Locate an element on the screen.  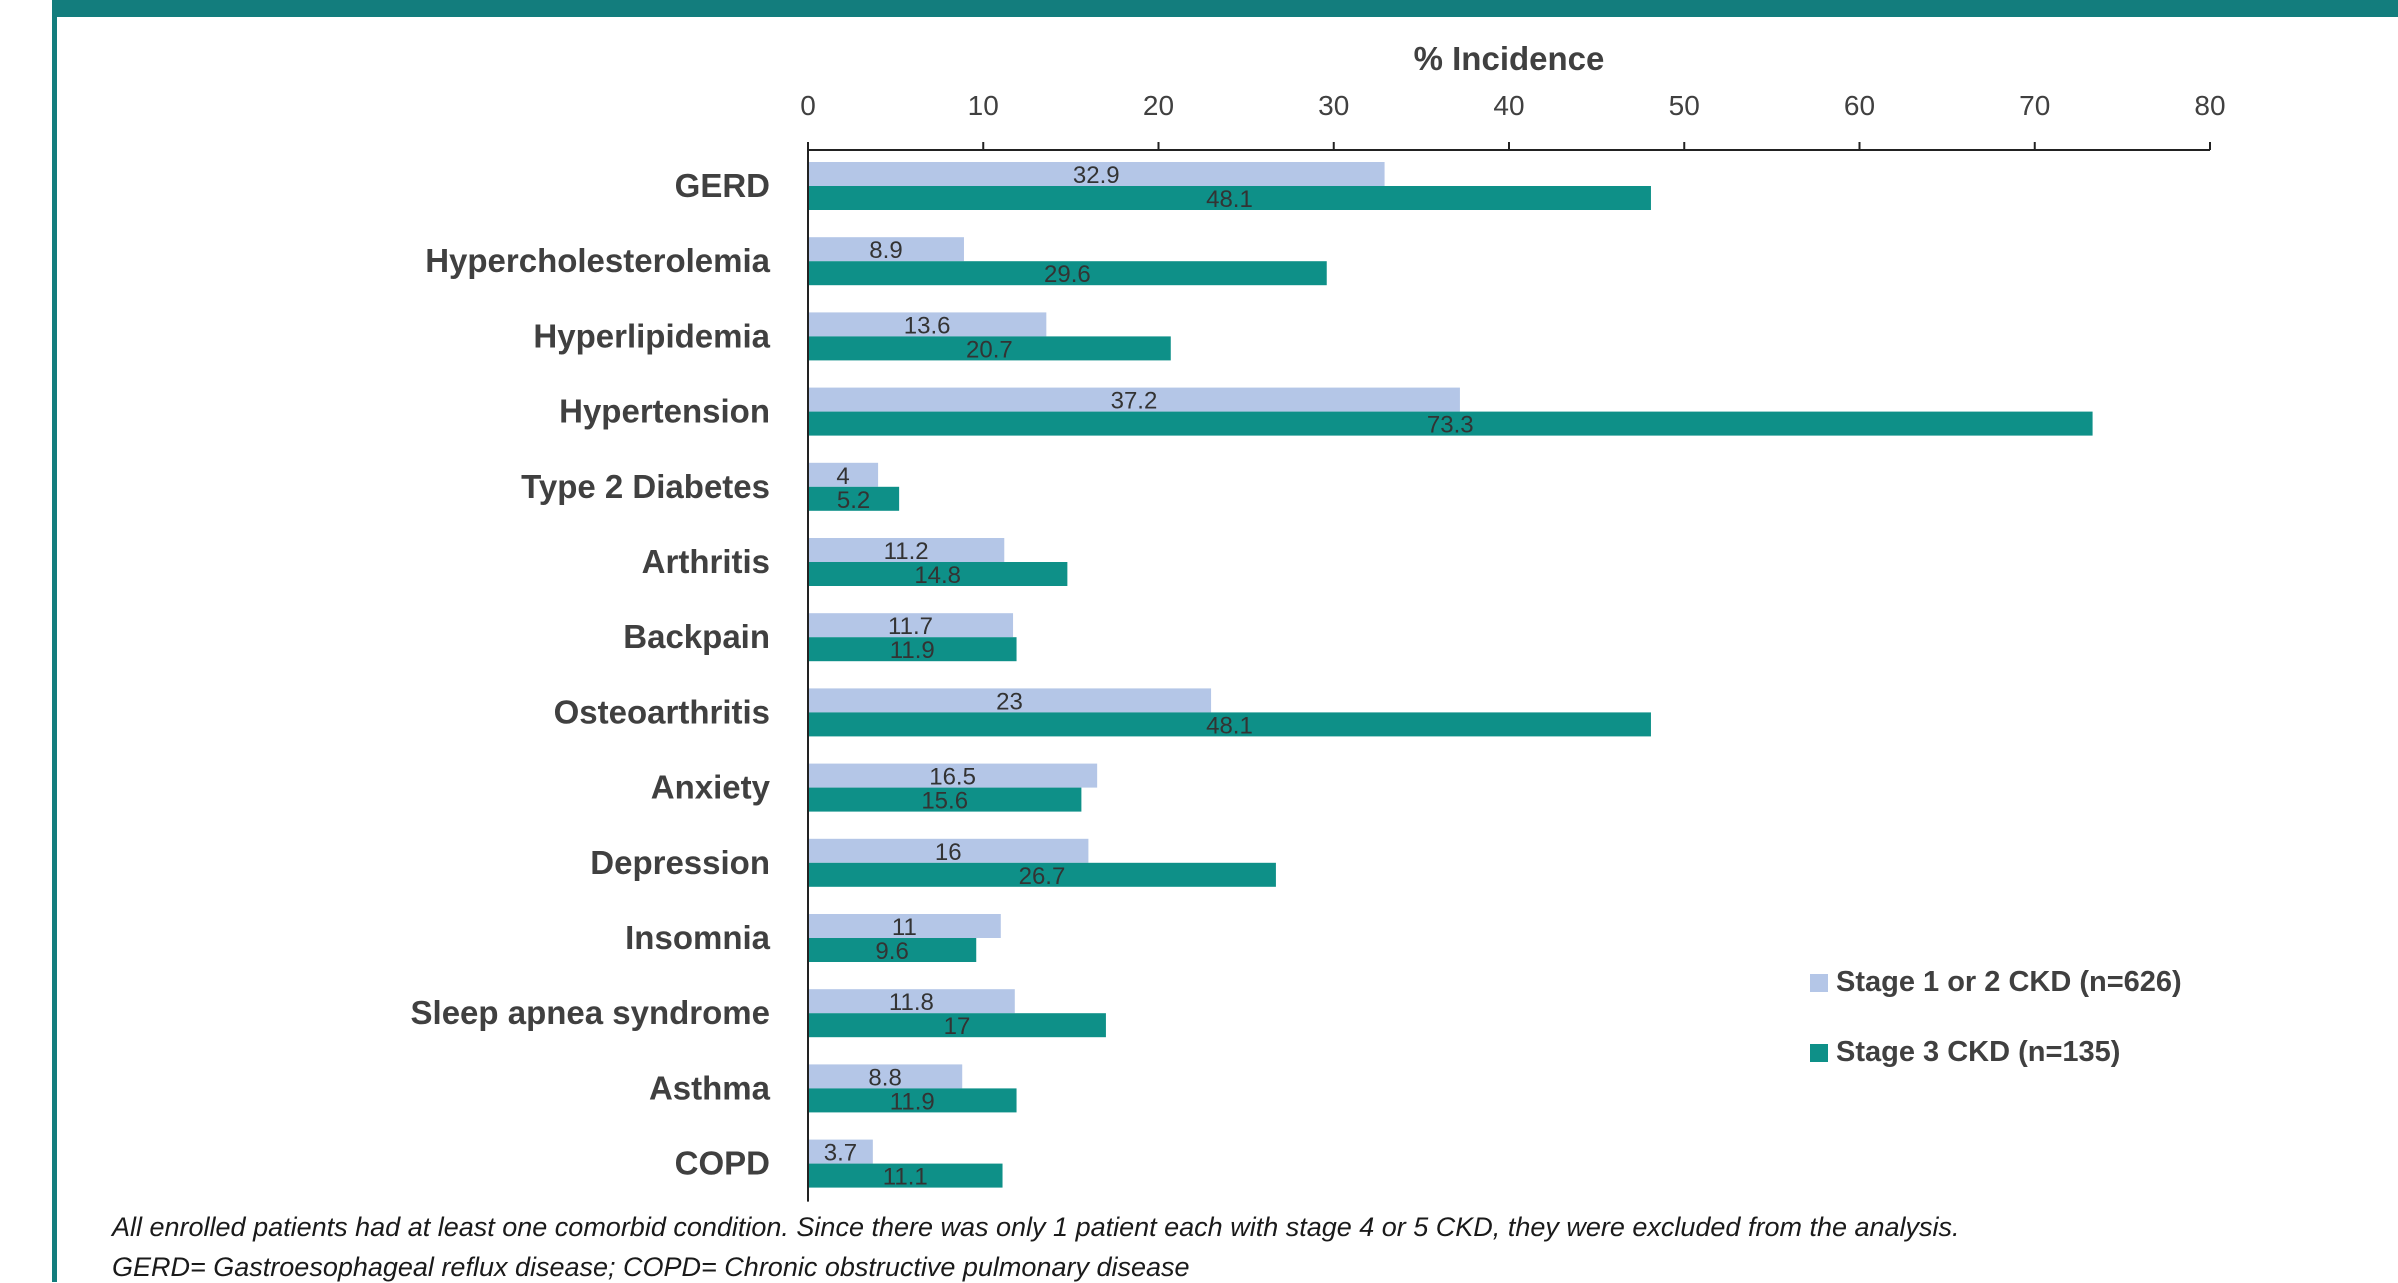
category-label: Osteoarthritis is located at coordinates (662, 711).